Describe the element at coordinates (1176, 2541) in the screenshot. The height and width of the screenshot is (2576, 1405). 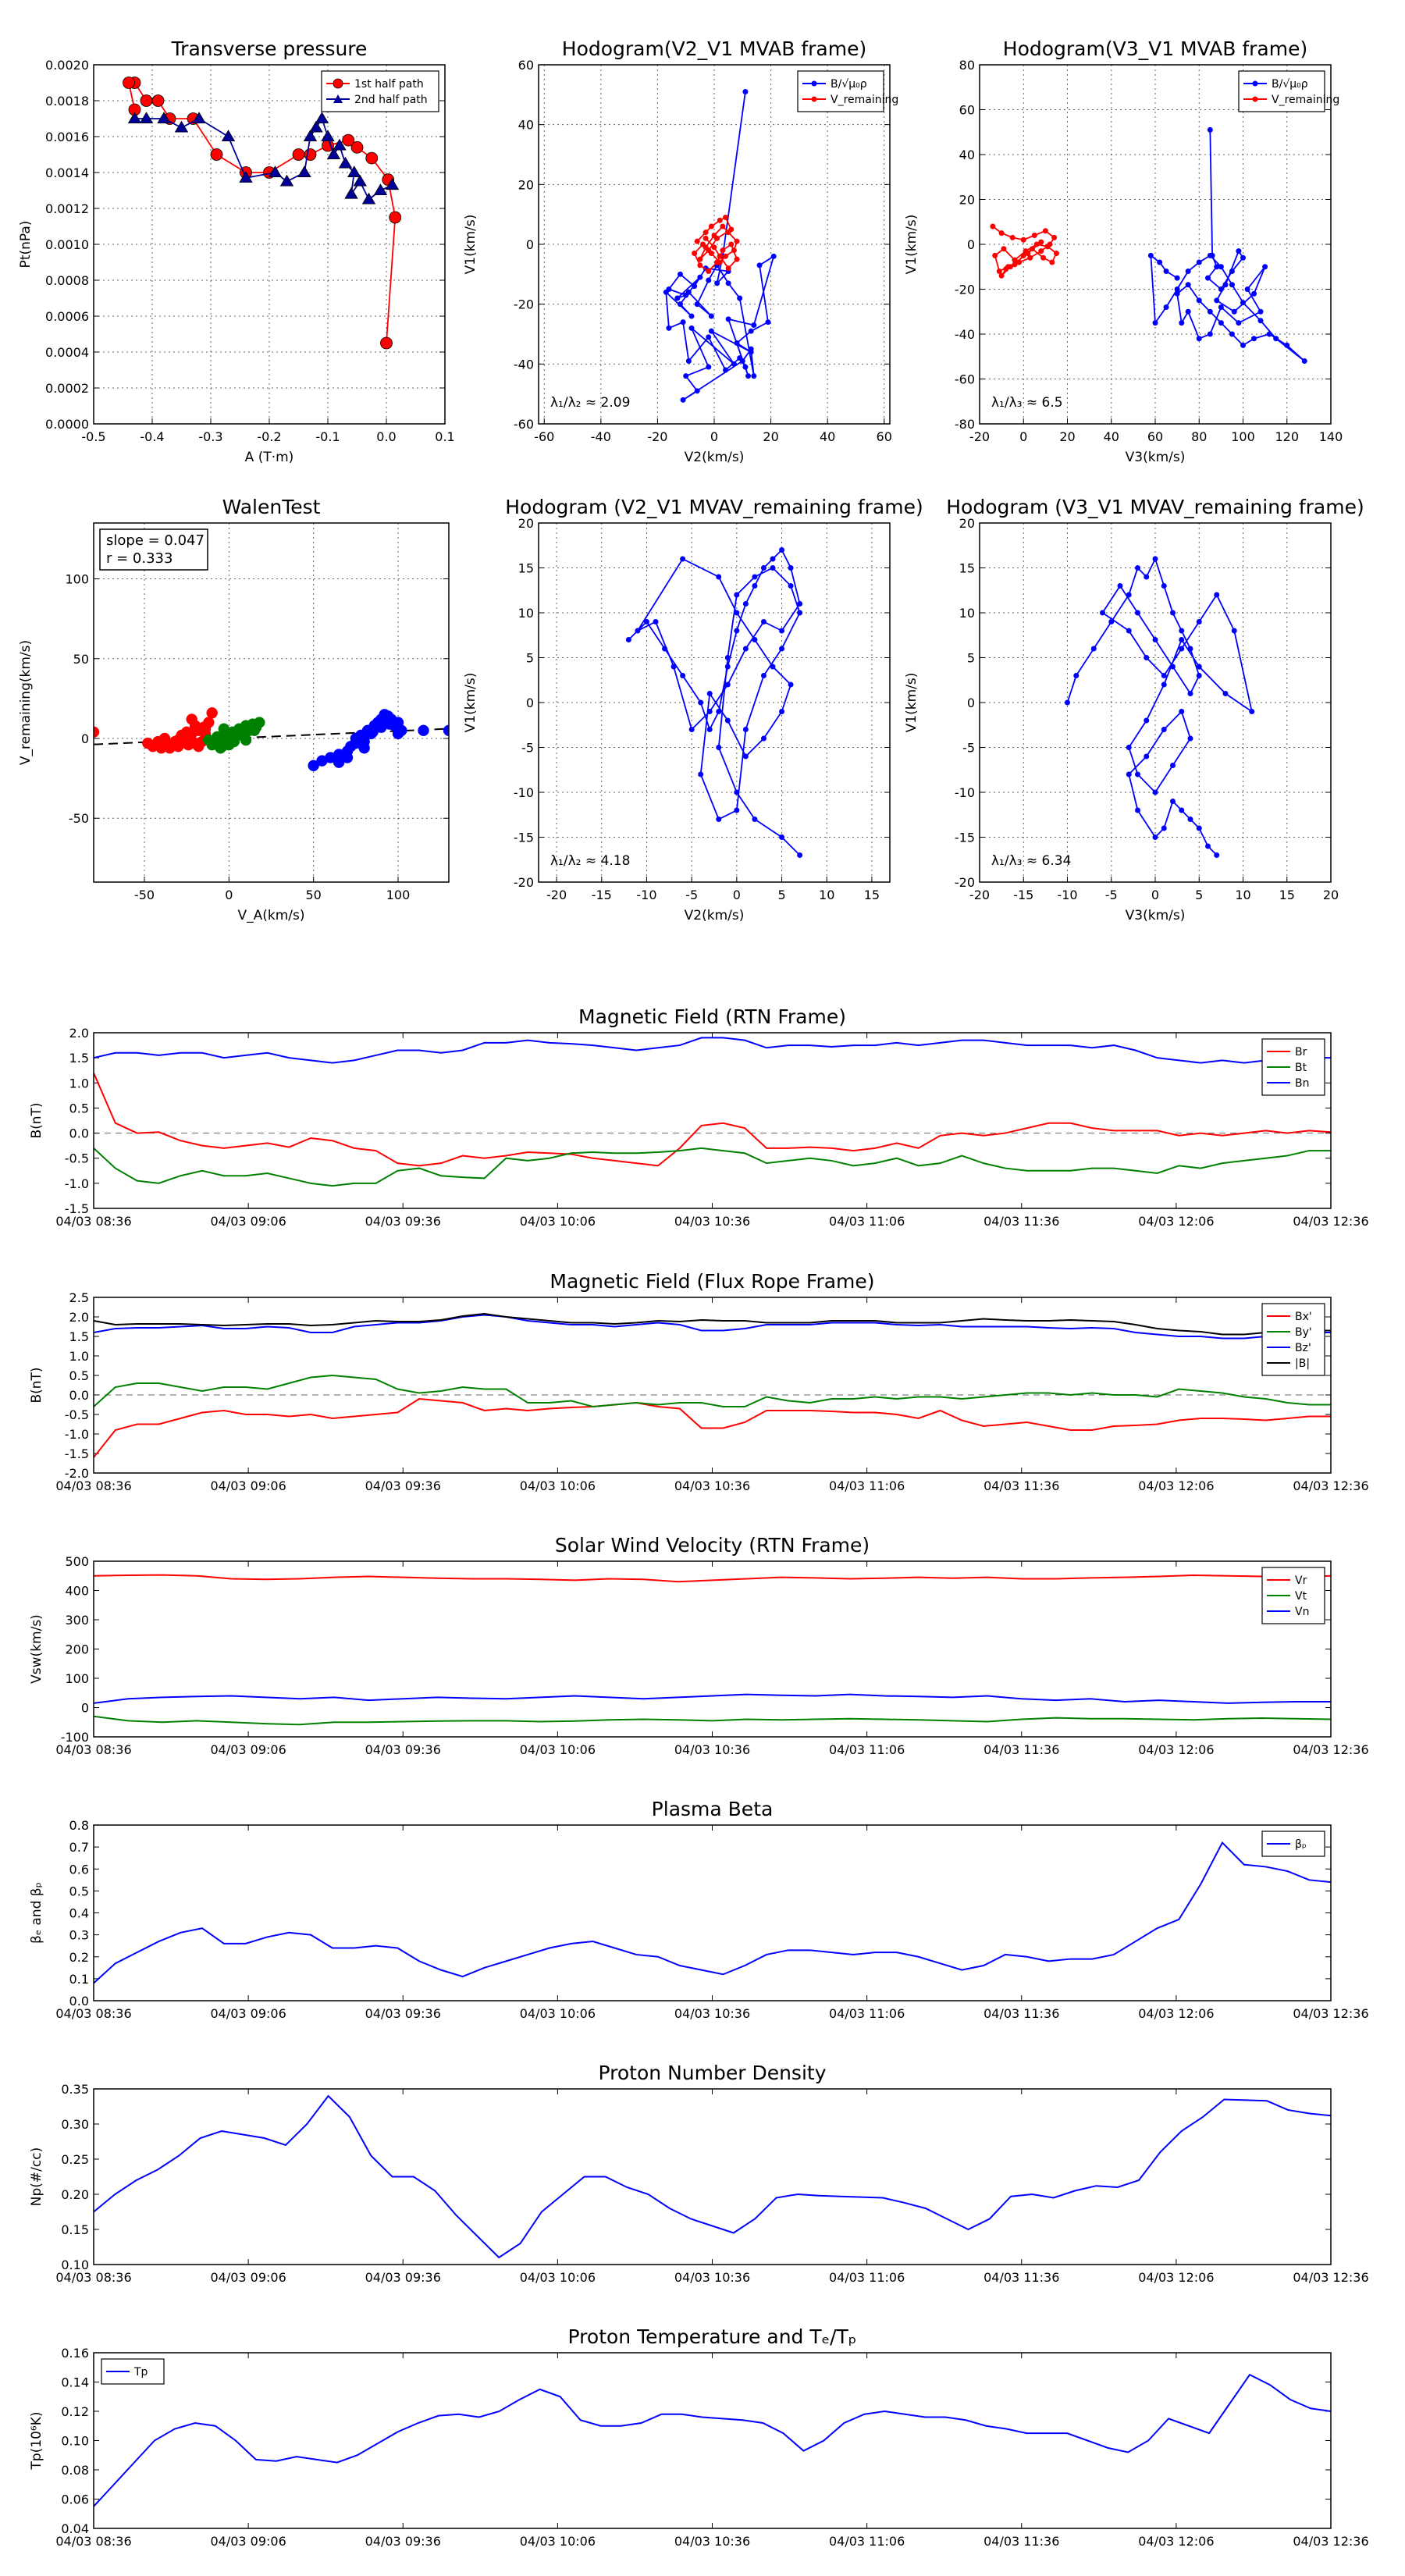
I see `proton-temperature-xtick-label: 04/03 12:06` at that location.